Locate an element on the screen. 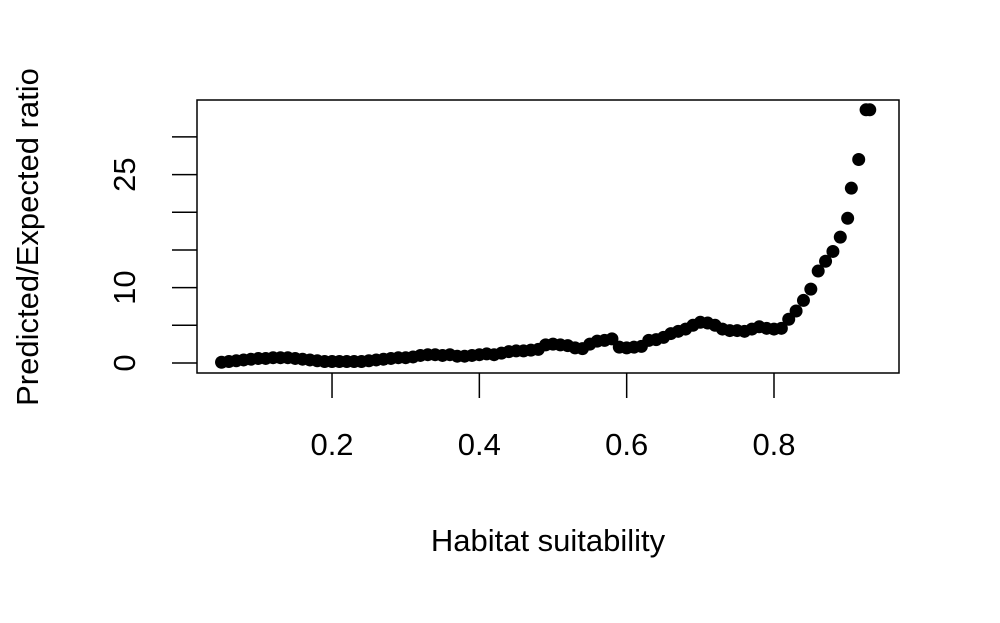 This screenshot has width=1000, height=623. x-tick-label: 0.8 is located at coordinates (773, 444).